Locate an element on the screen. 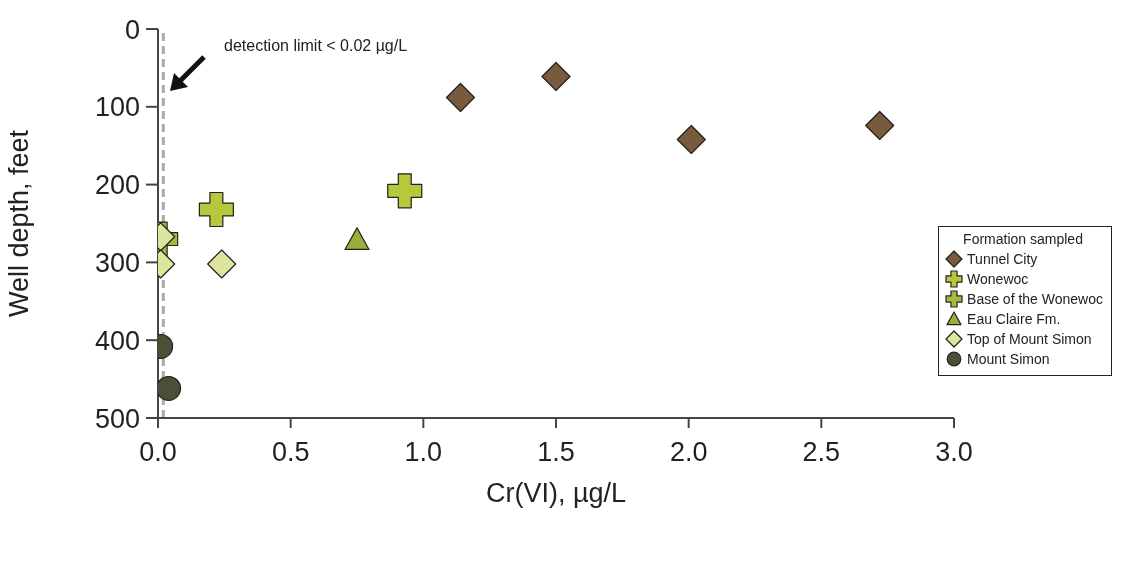 This screenshot has height=586, width=1124. y-tick-label: 400 is located at coordinates (117, 340).